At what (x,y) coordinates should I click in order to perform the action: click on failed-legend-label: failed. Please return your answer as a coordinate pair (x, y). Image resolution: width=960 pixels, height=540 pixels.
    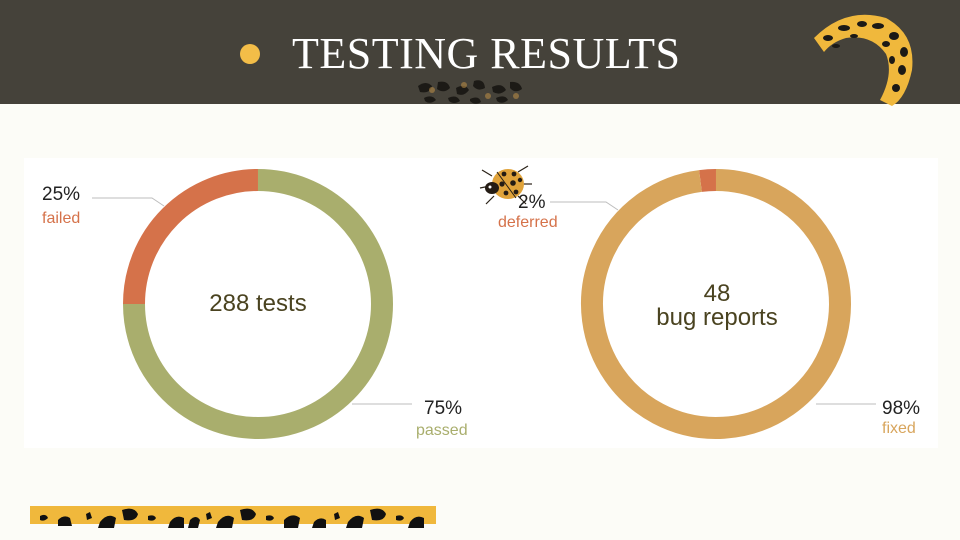
    Looking at the image, I should click on (61, 218).